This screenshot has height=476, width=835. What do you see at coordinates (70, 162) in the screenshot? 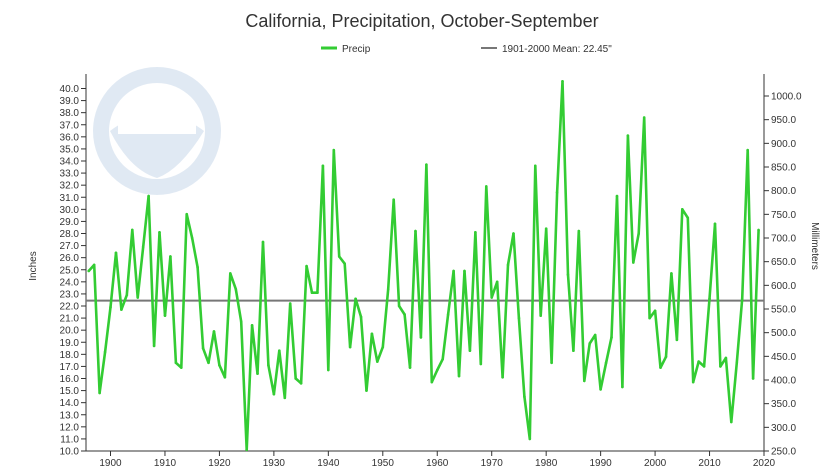
I see `y-tick-label: 34.0` at bounding box center [70, 162].